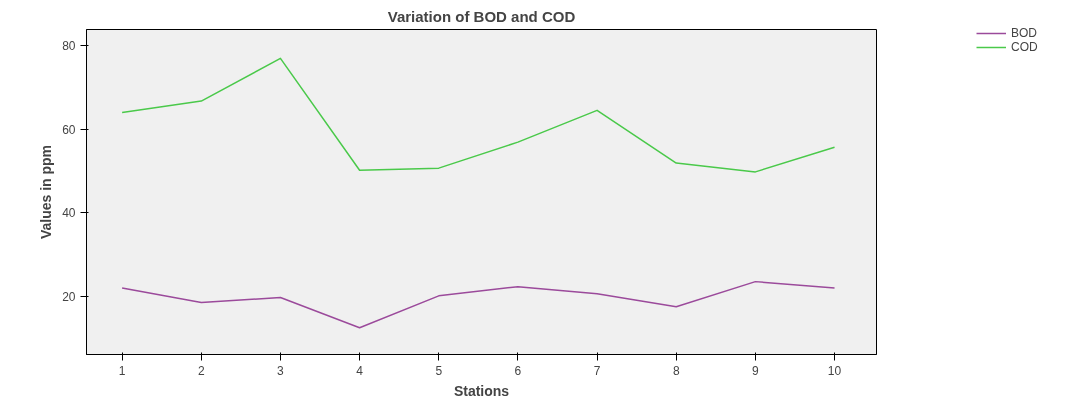 The width and height of the screenshot is (1065, 401). I want to click on x-axis-title: Stations, so click(481, 390).